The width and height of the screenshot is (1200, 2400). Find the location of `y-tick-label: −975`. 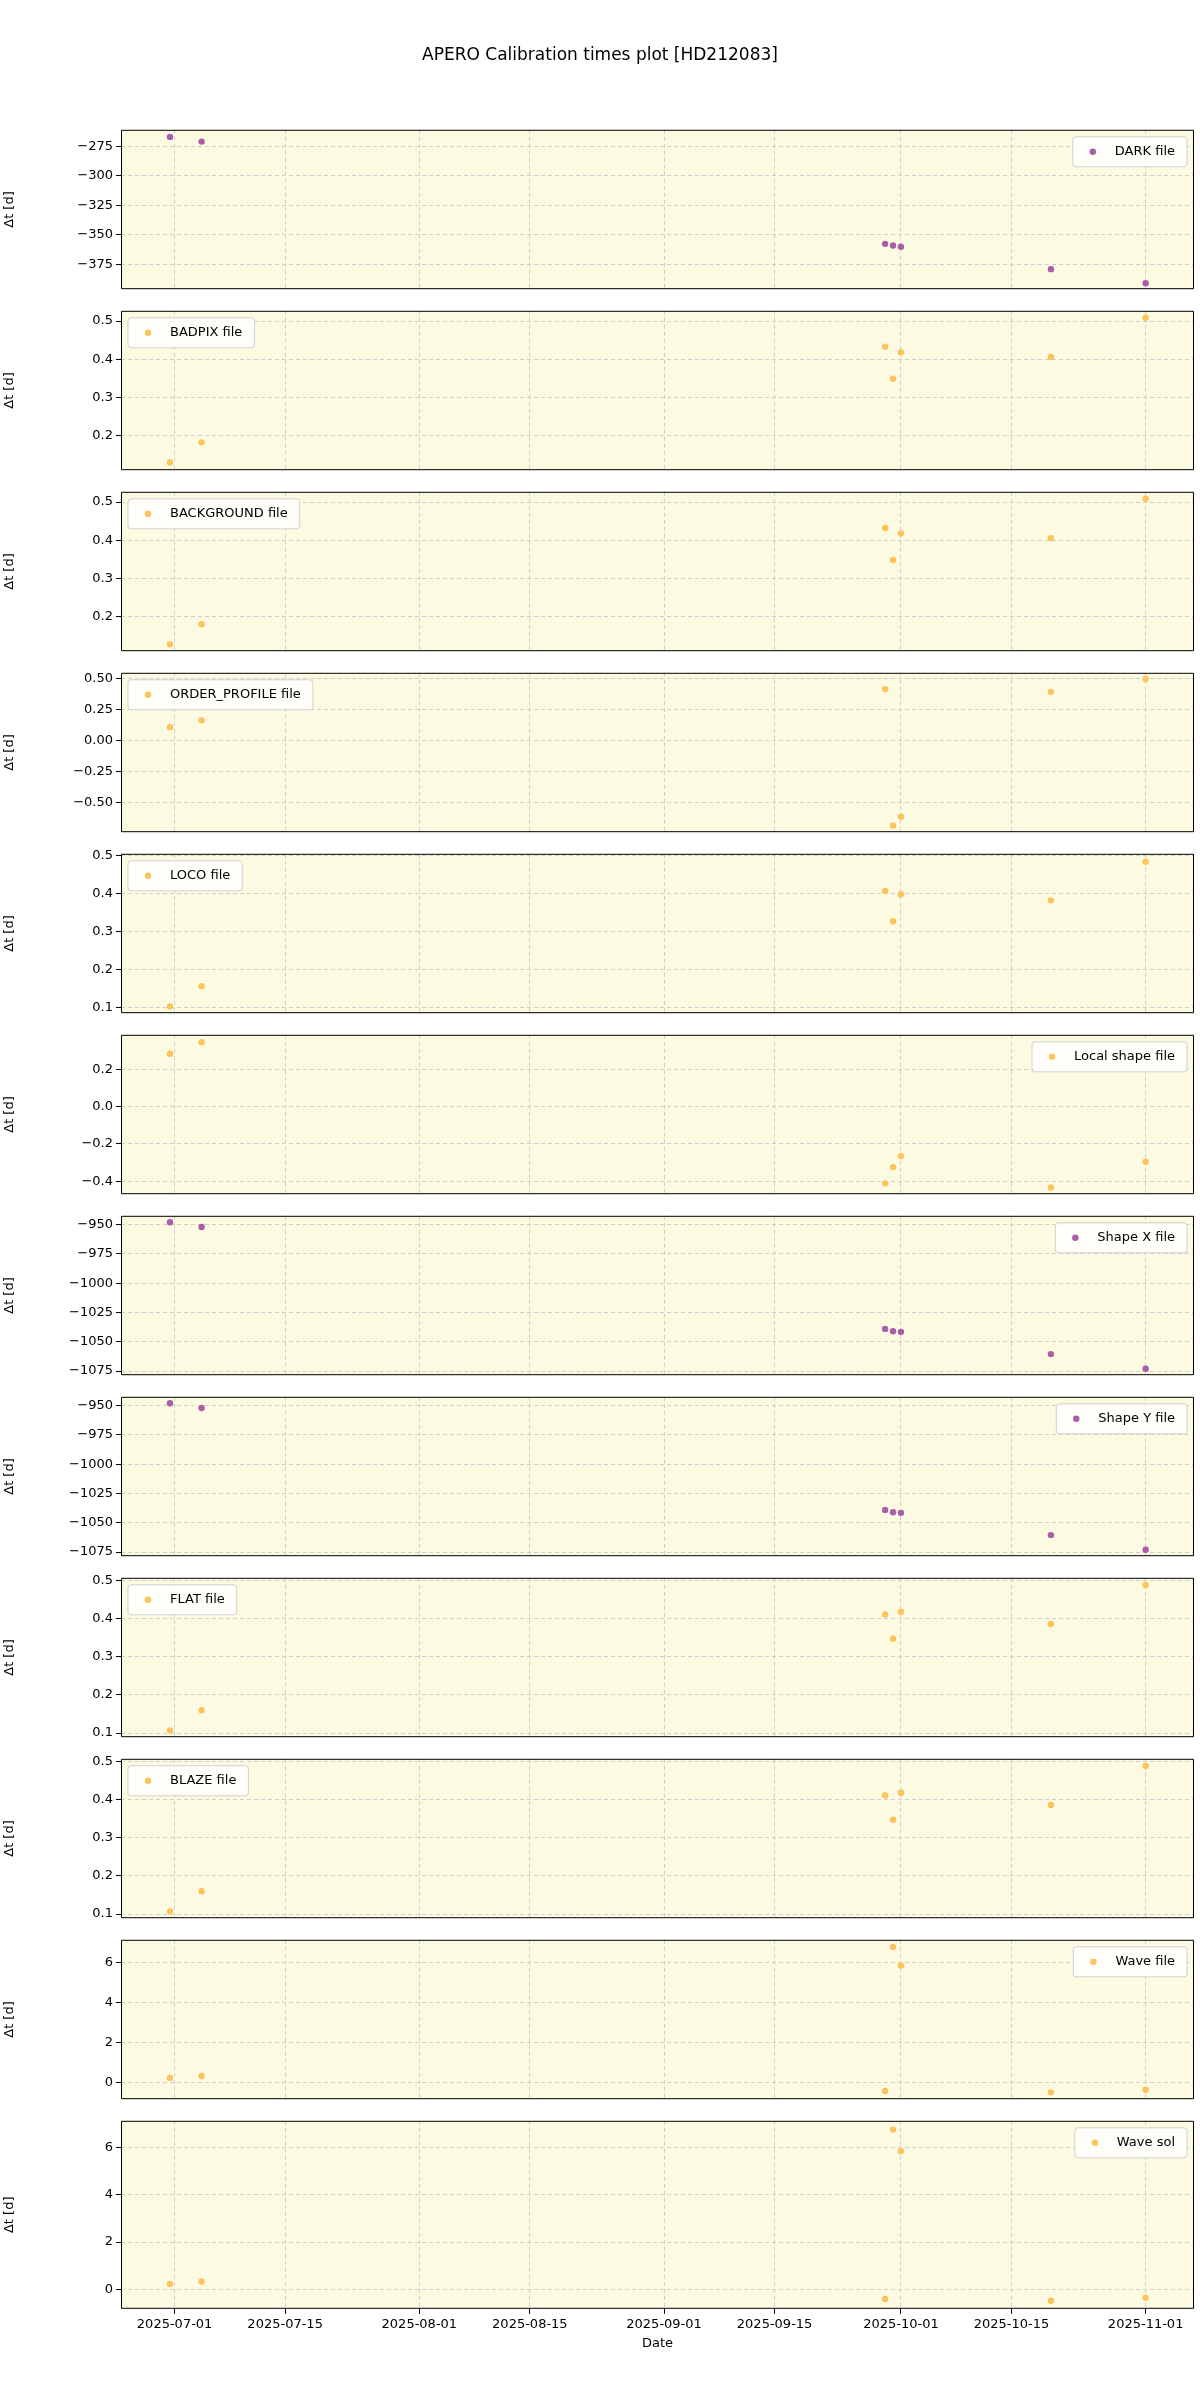

y-tick-label: −975 is located at coordinates (95, 1253).